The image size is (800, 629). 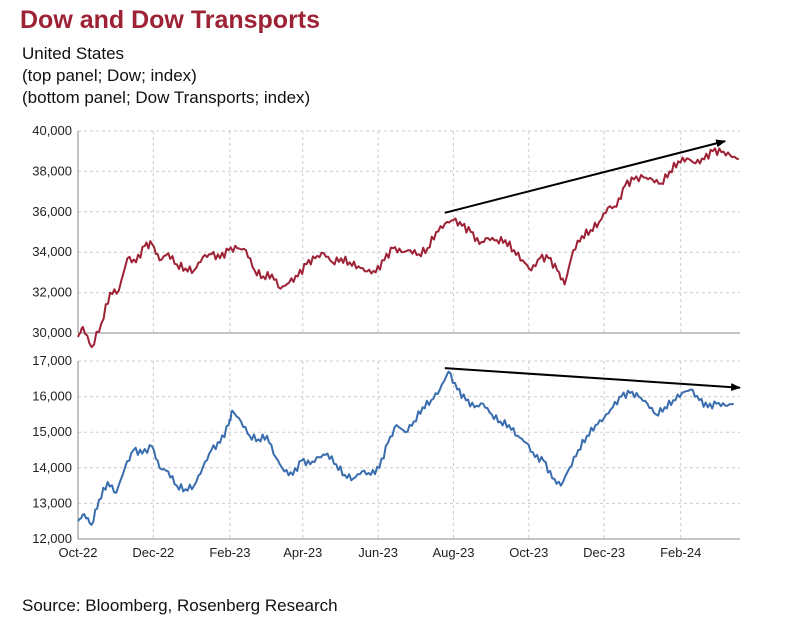 I want to click on y-tick-label: 30,000, so click(x=52, y=332).